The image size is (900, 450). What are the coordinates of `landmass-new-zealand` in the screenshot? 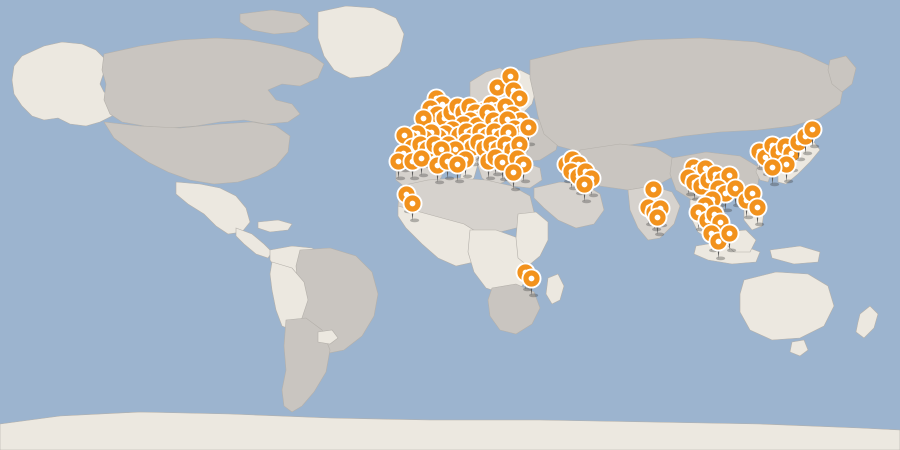 It's located at (867, 322).